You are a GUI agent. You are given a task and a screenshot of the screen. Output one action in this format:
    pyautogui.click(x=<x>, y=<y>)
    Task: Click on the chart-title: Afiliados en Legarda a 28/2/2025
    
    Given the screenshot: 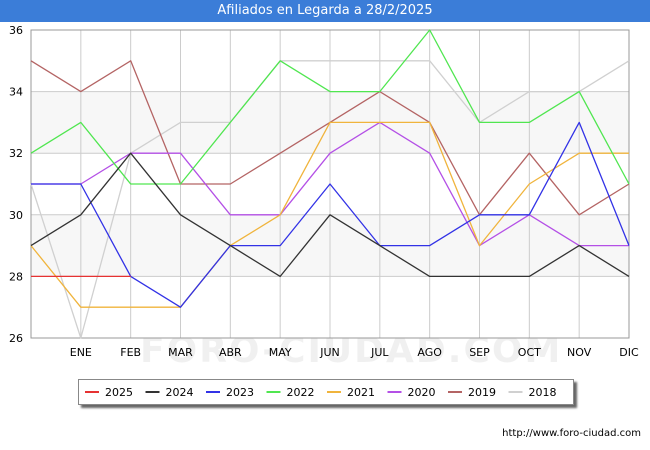 What is the action you would take?
    pyautogui.click(x=325, y=11)
    